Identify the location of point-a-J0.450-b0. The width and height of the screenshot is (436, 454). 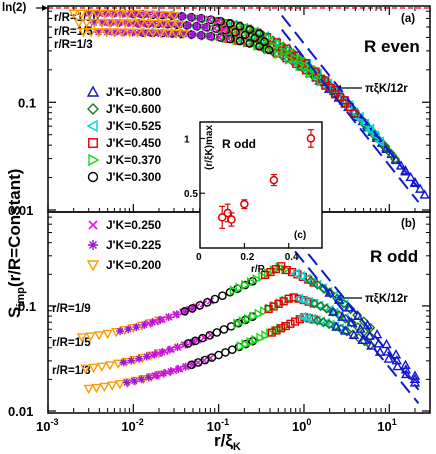
(335, 90).